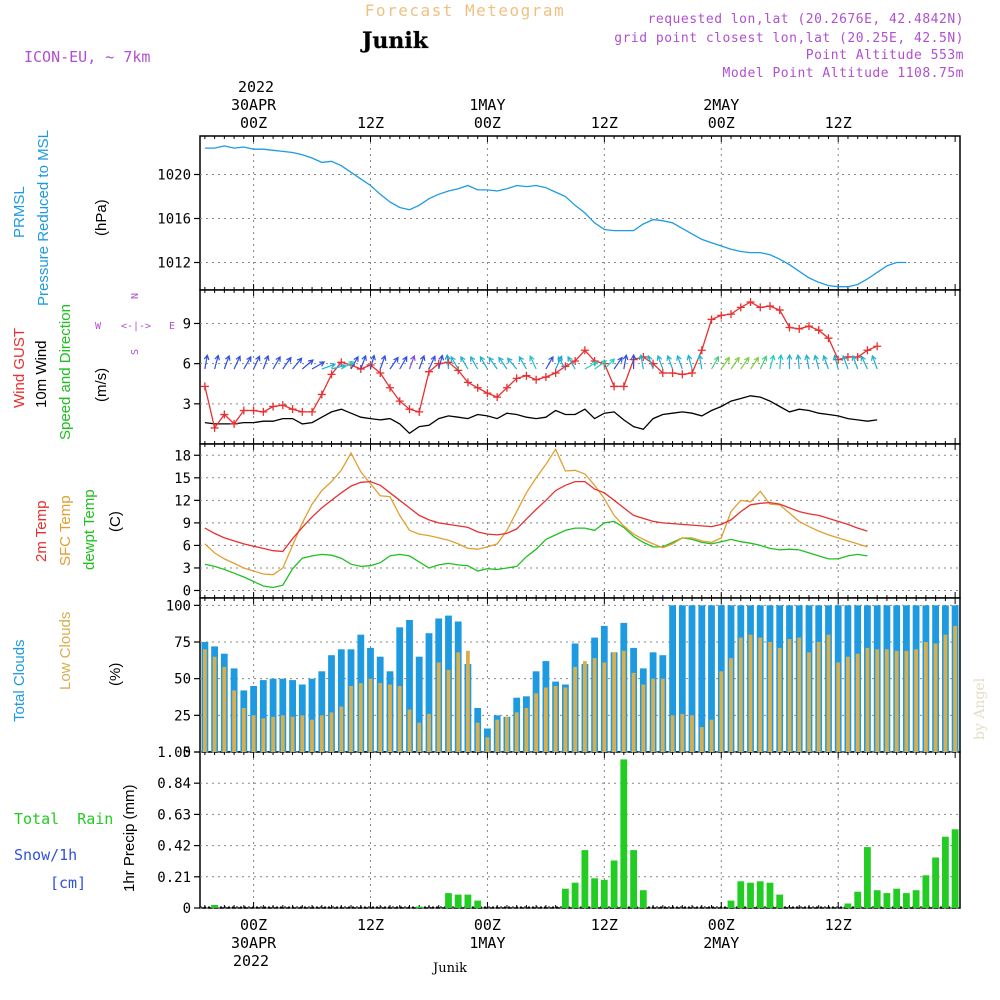 The width and height of the screenshot is (1000, 1000). Describe the element at coordinates (370, 123) in the screenshot. I see `top-hour-label: 12Z` at that location.